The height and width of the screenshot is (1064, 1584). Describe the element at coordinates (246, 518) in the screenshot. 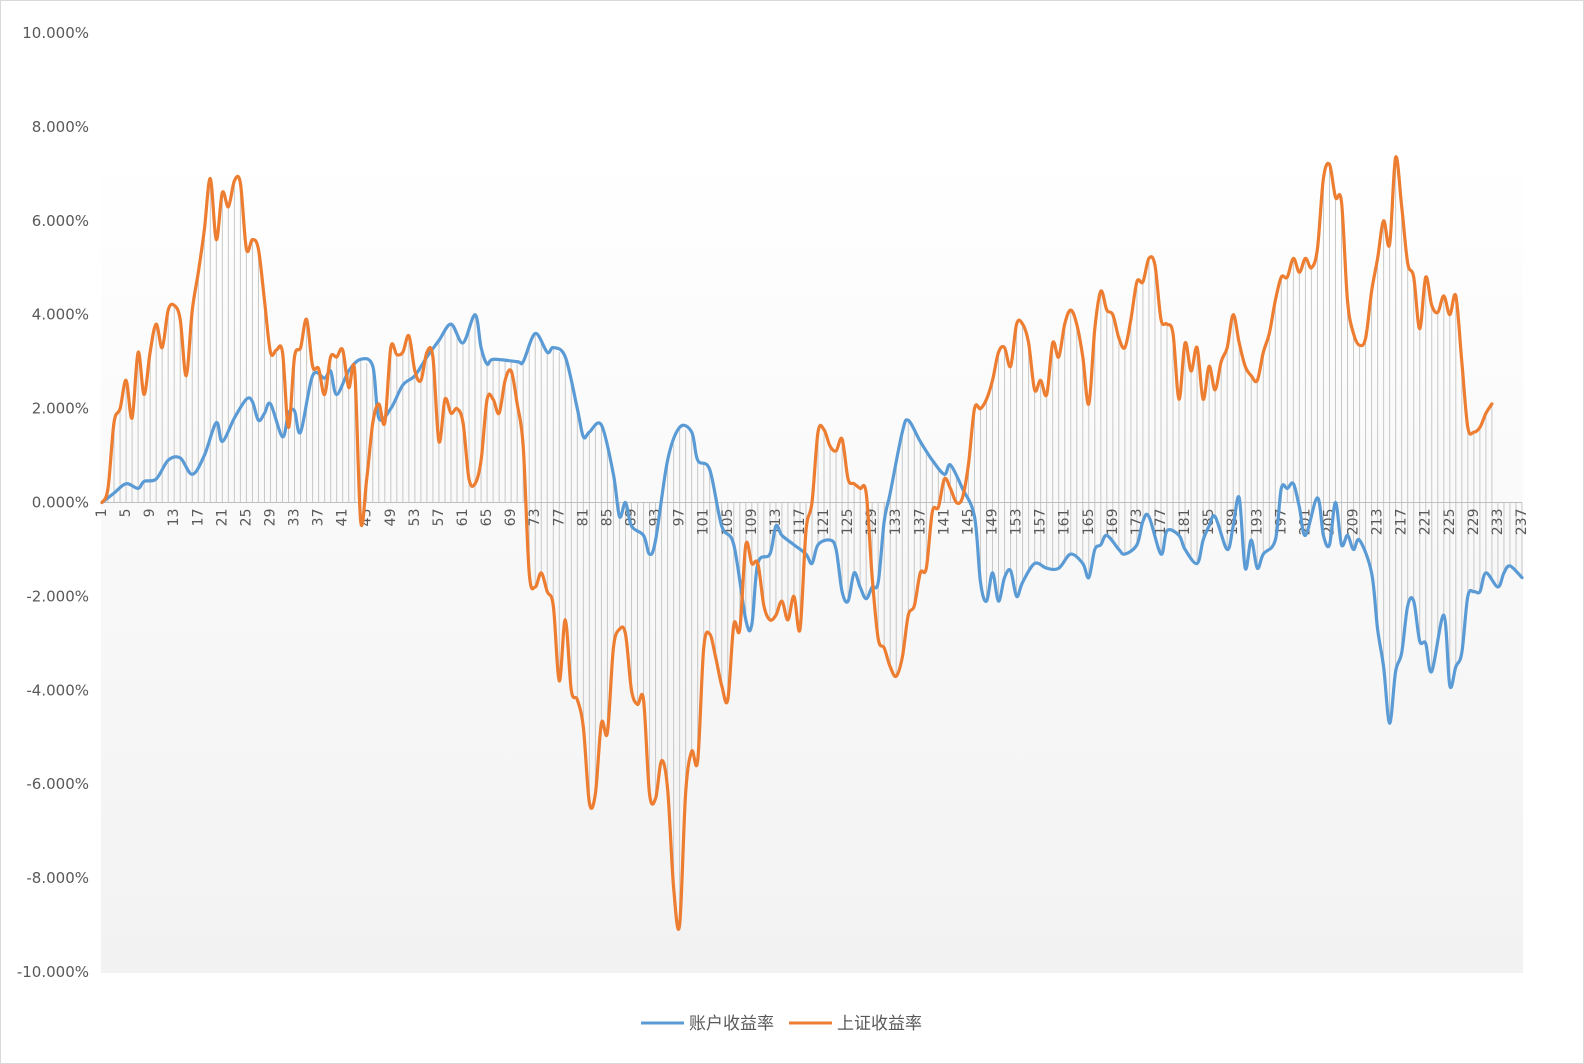

I see `x-tick-label: 25` at that location.